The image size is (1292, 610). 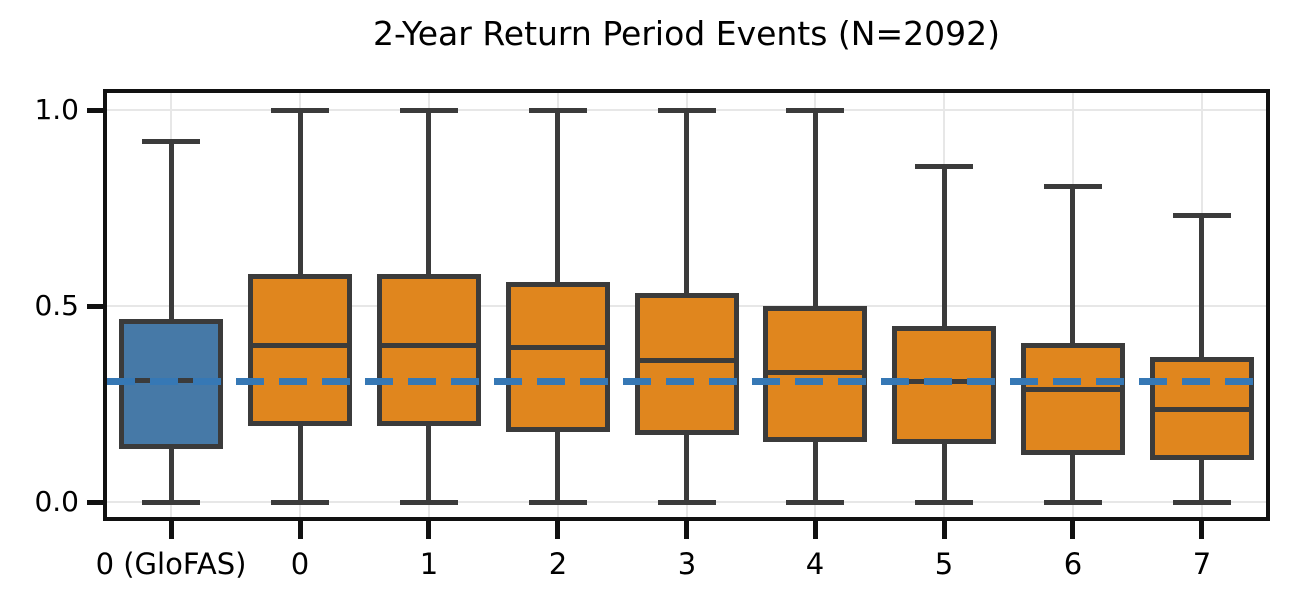 What do you see at coordinates (429, 564) in the screenshot?
I see `x-tick-label: 1` at bounding box center [429, 564].